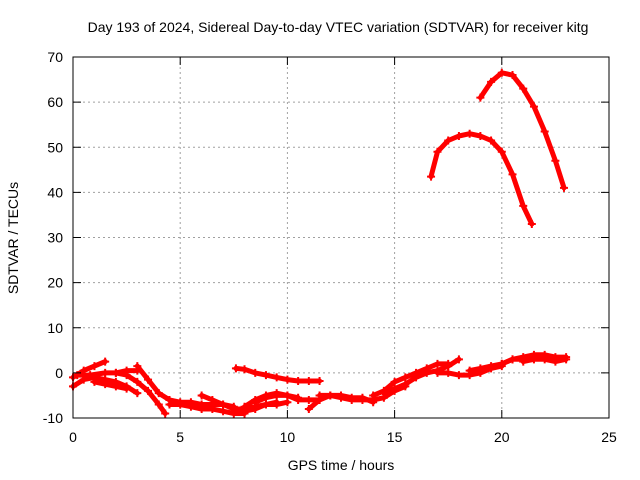 Image resolution: width=640 pixels, height=480 pixels. Describe the element at coordinates (55, 192) in the screenshot. I see `y-tick-label: 40` at that location.